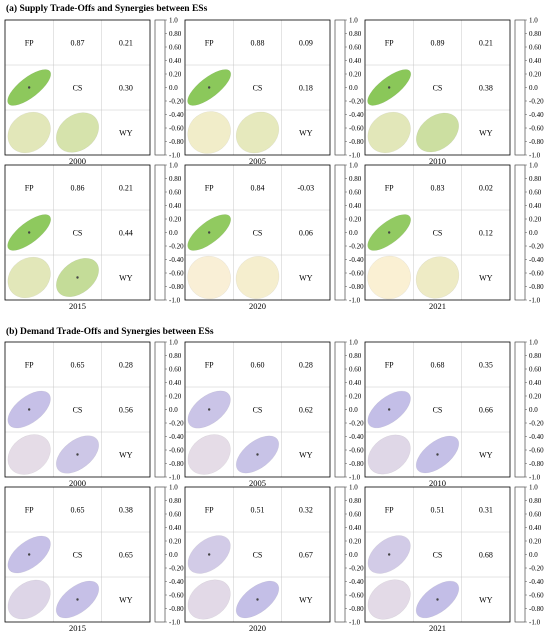  Describe the element at coordinates (175, 501) in the screenshot. I see `colorbar-tick-label: 0.80` at that location.